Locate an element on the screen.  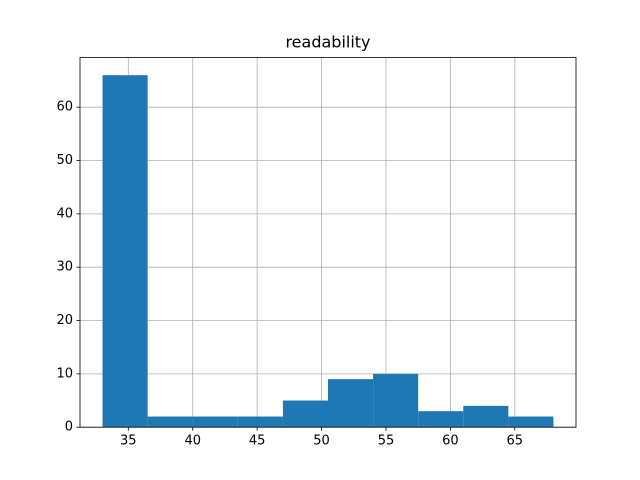
x-tick-label: 35 is located at coordinates (128, 441).